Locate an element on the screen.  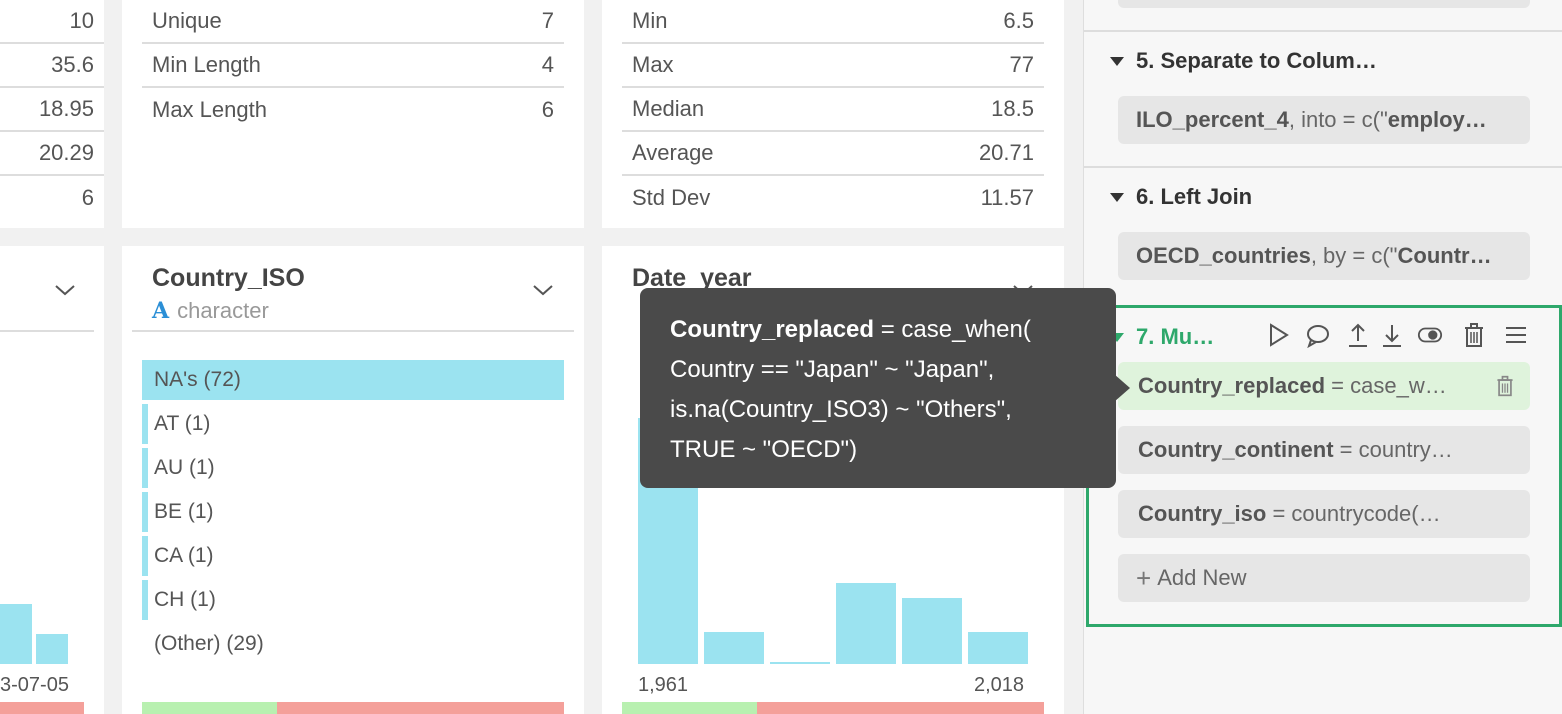
stat-row: 20.29 is located at coordinates (52, 154).